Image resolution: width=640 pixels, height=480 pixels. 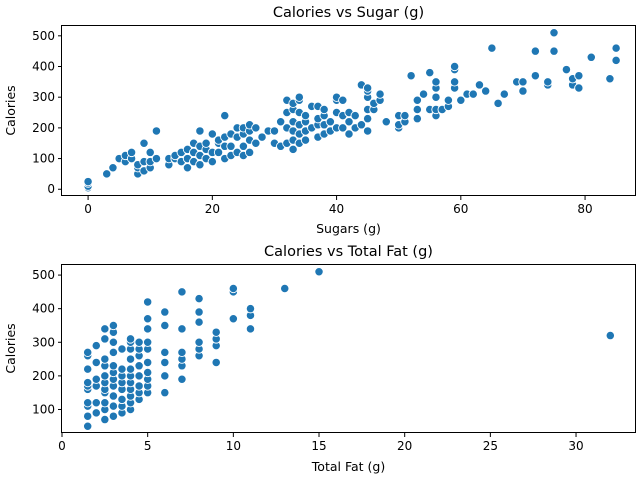 I want to click on sugar-chart-xtick-label: 20, so click(x=212, y=209).